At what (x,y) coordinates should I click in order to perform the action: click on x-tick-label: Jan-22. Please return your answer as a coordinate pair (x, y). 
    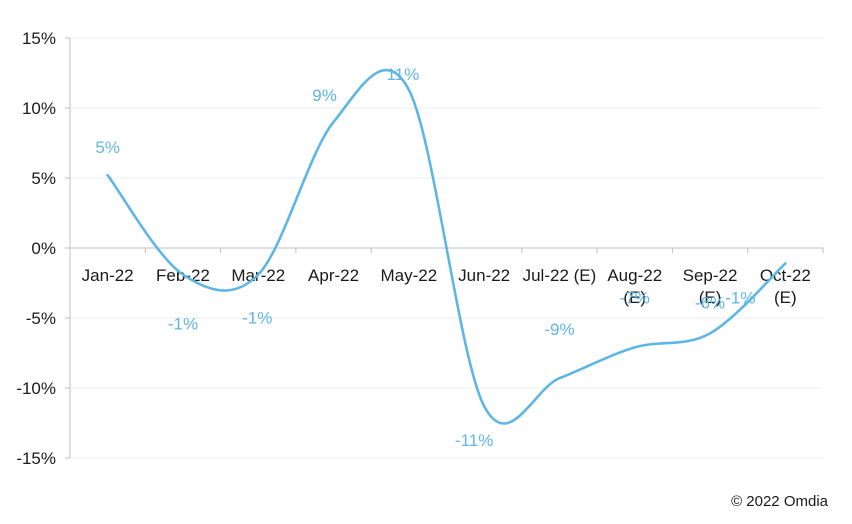
    Looking at the image, I should click on (108, 275).